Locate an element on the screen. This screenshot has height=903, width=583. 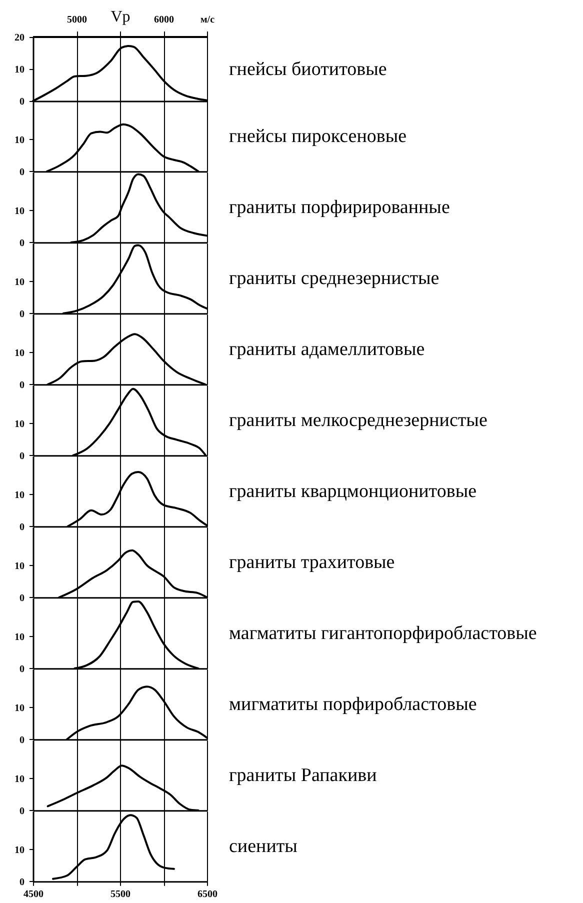
series-label: граниты среднезернистые is located at coordinates (334, 279).